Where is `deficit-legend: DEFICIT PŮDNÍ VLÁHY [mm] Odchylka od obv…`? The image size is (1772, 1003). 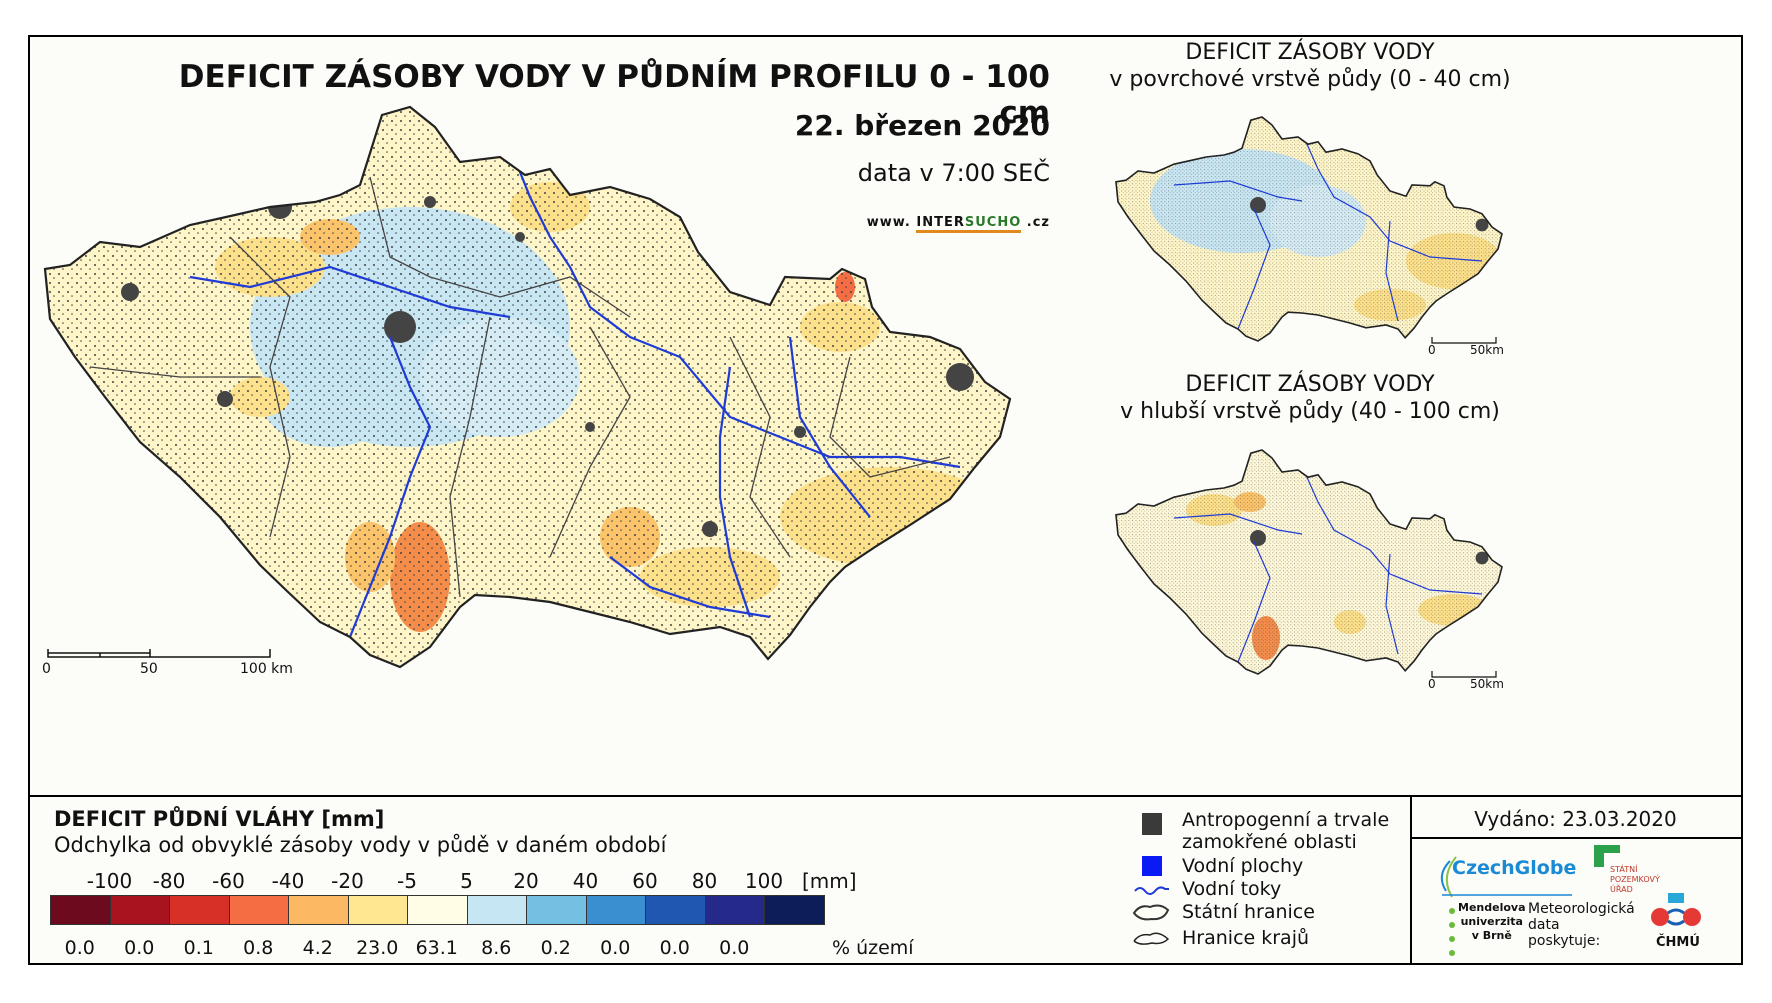
deficit-legend: DEFICIT PŮDNÍ VLÁHY [mm] Odchylka od obv… is located at coordinates (575, 881).